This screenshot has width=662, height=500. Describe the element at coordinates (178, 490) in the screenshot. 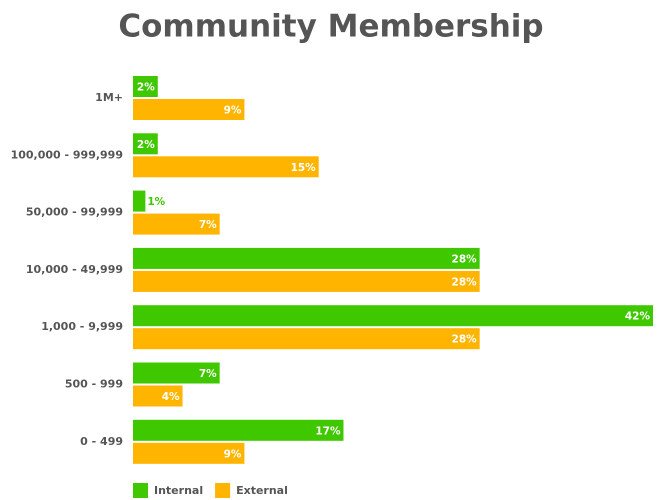

I see `legend-label: Internal` at that location.